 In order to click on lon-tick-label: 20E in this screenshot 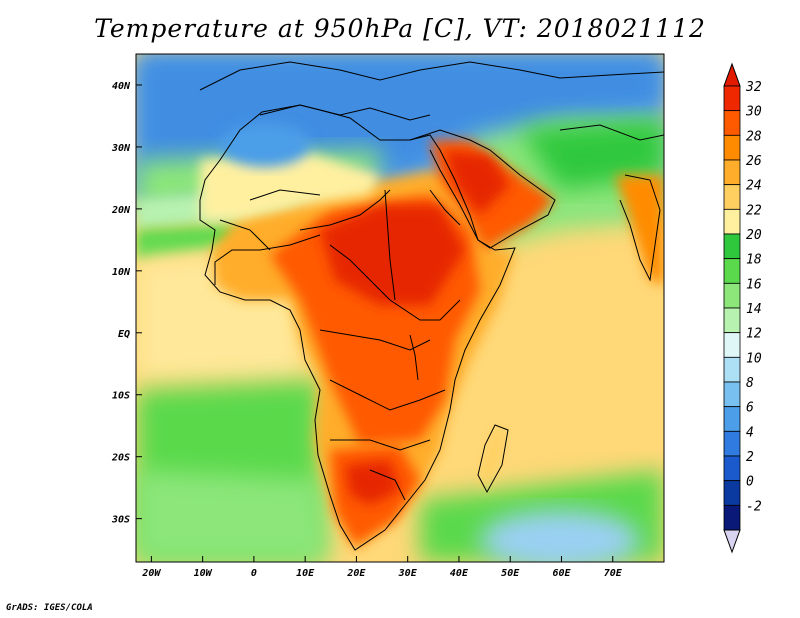, I will do `click(356, 573)`.